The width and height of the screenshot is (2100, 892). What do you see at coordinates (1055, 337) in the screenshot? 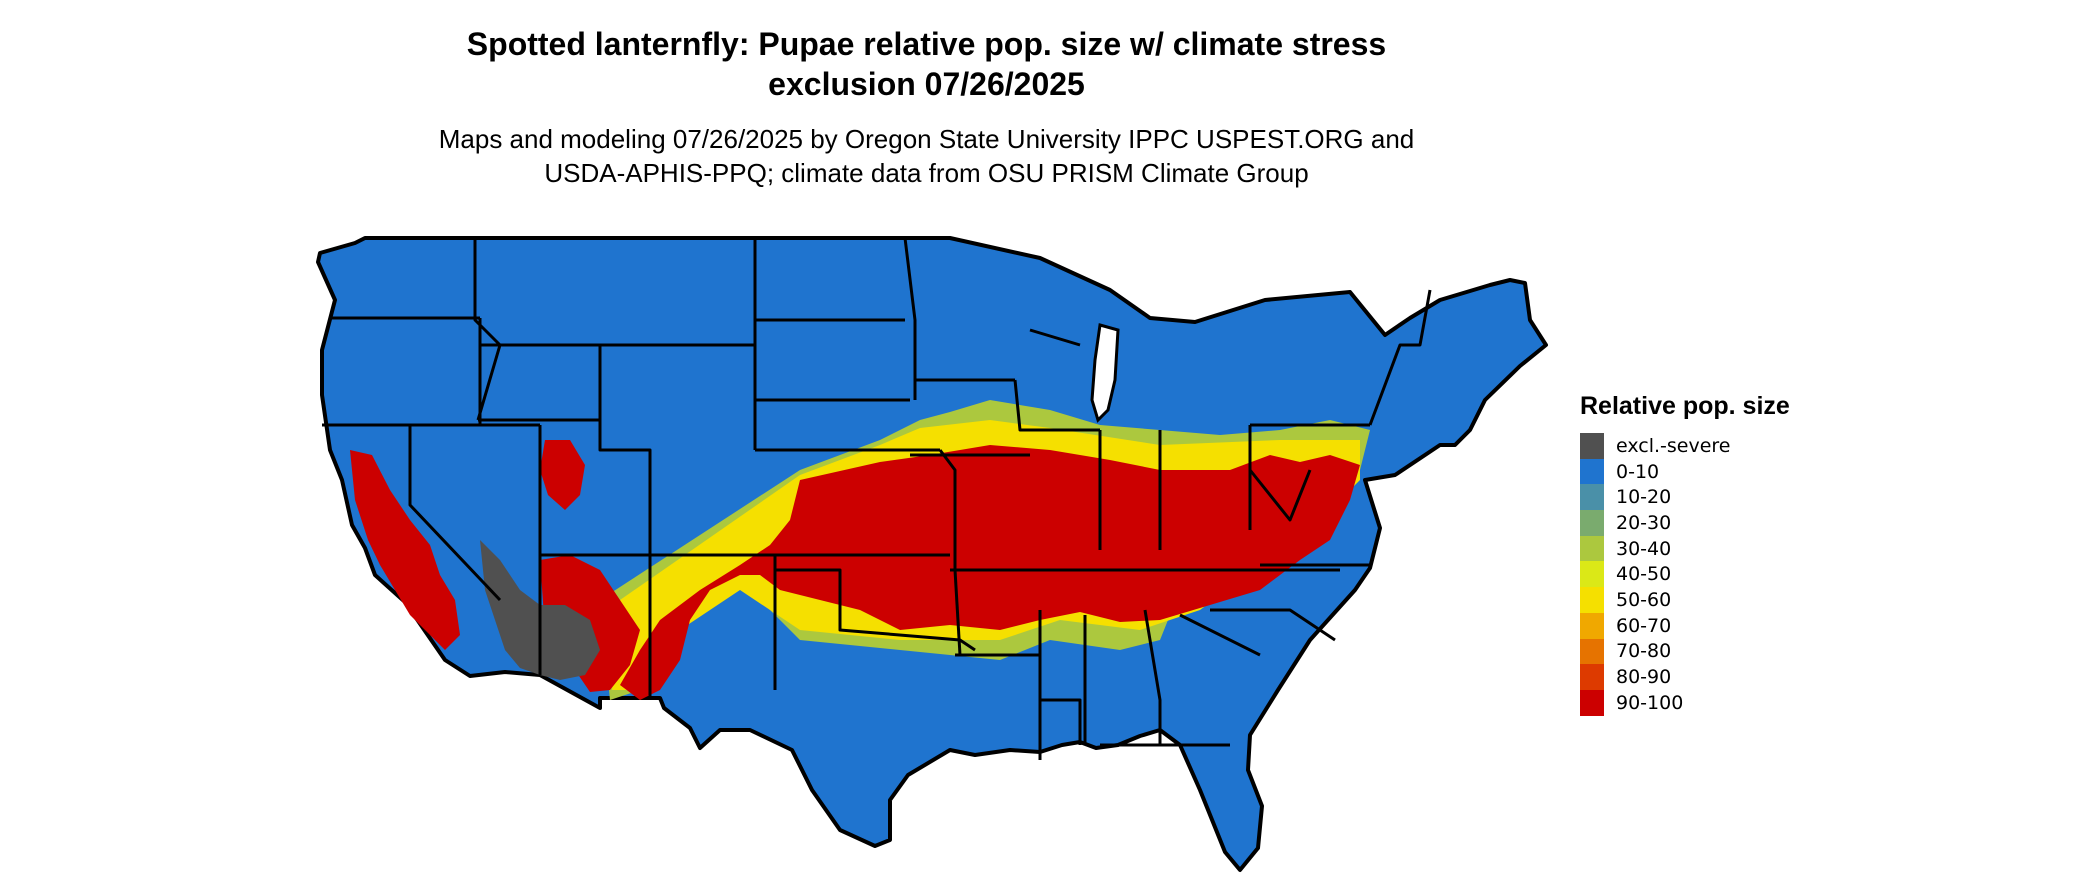
I see `border-mi-wi` at bounding box center [1055, 337].